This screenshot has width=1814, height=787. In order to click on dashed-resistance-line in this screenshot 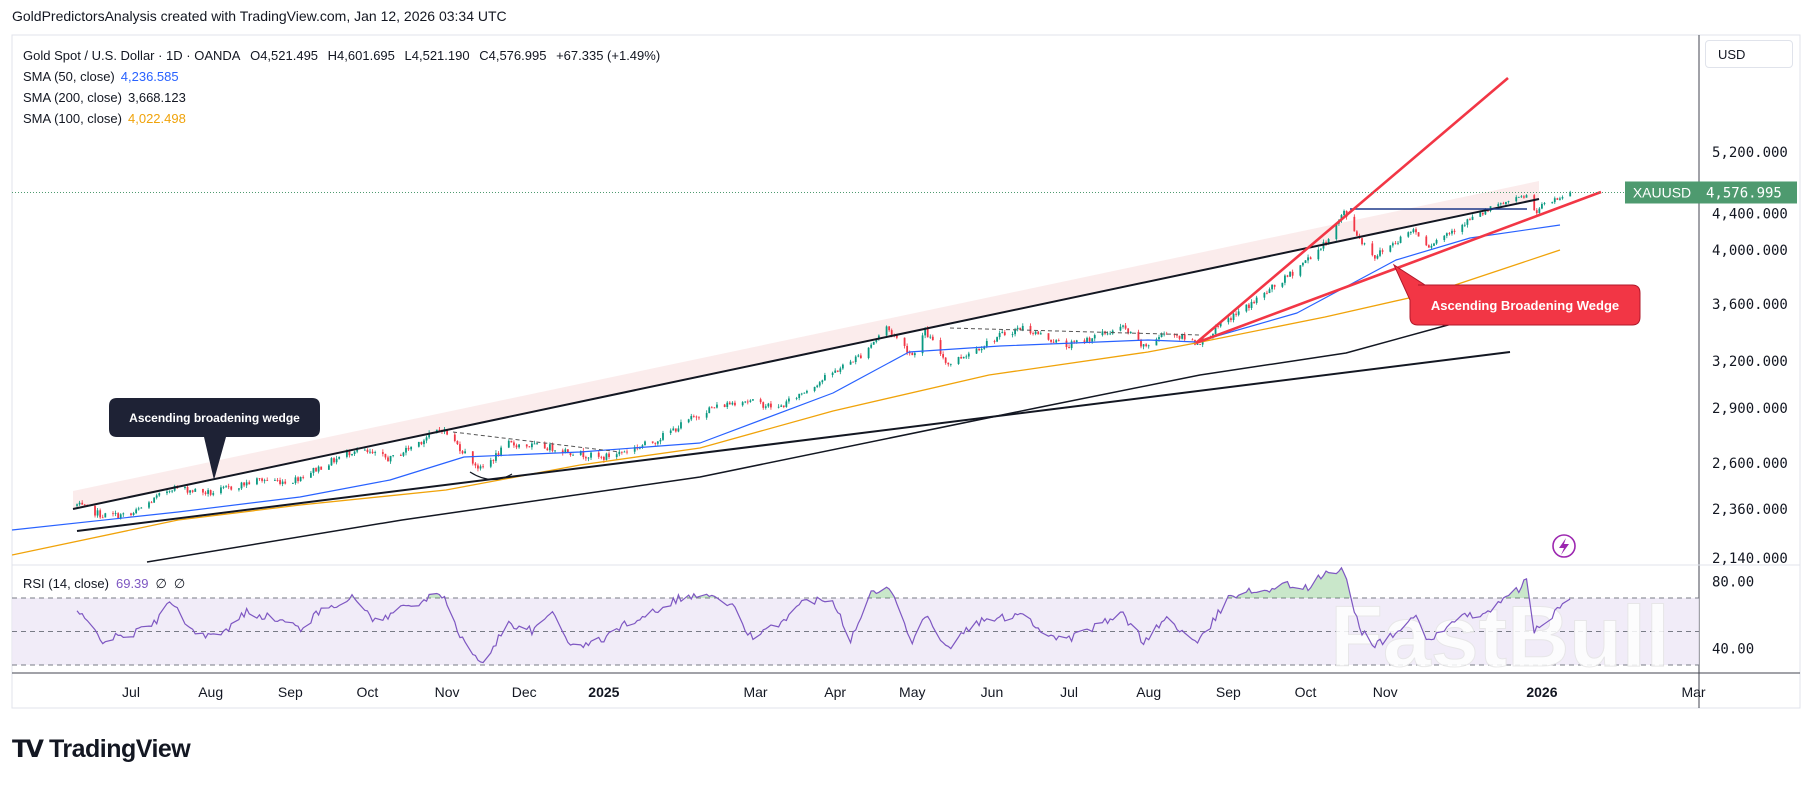, I will do `click(536, 442)`.